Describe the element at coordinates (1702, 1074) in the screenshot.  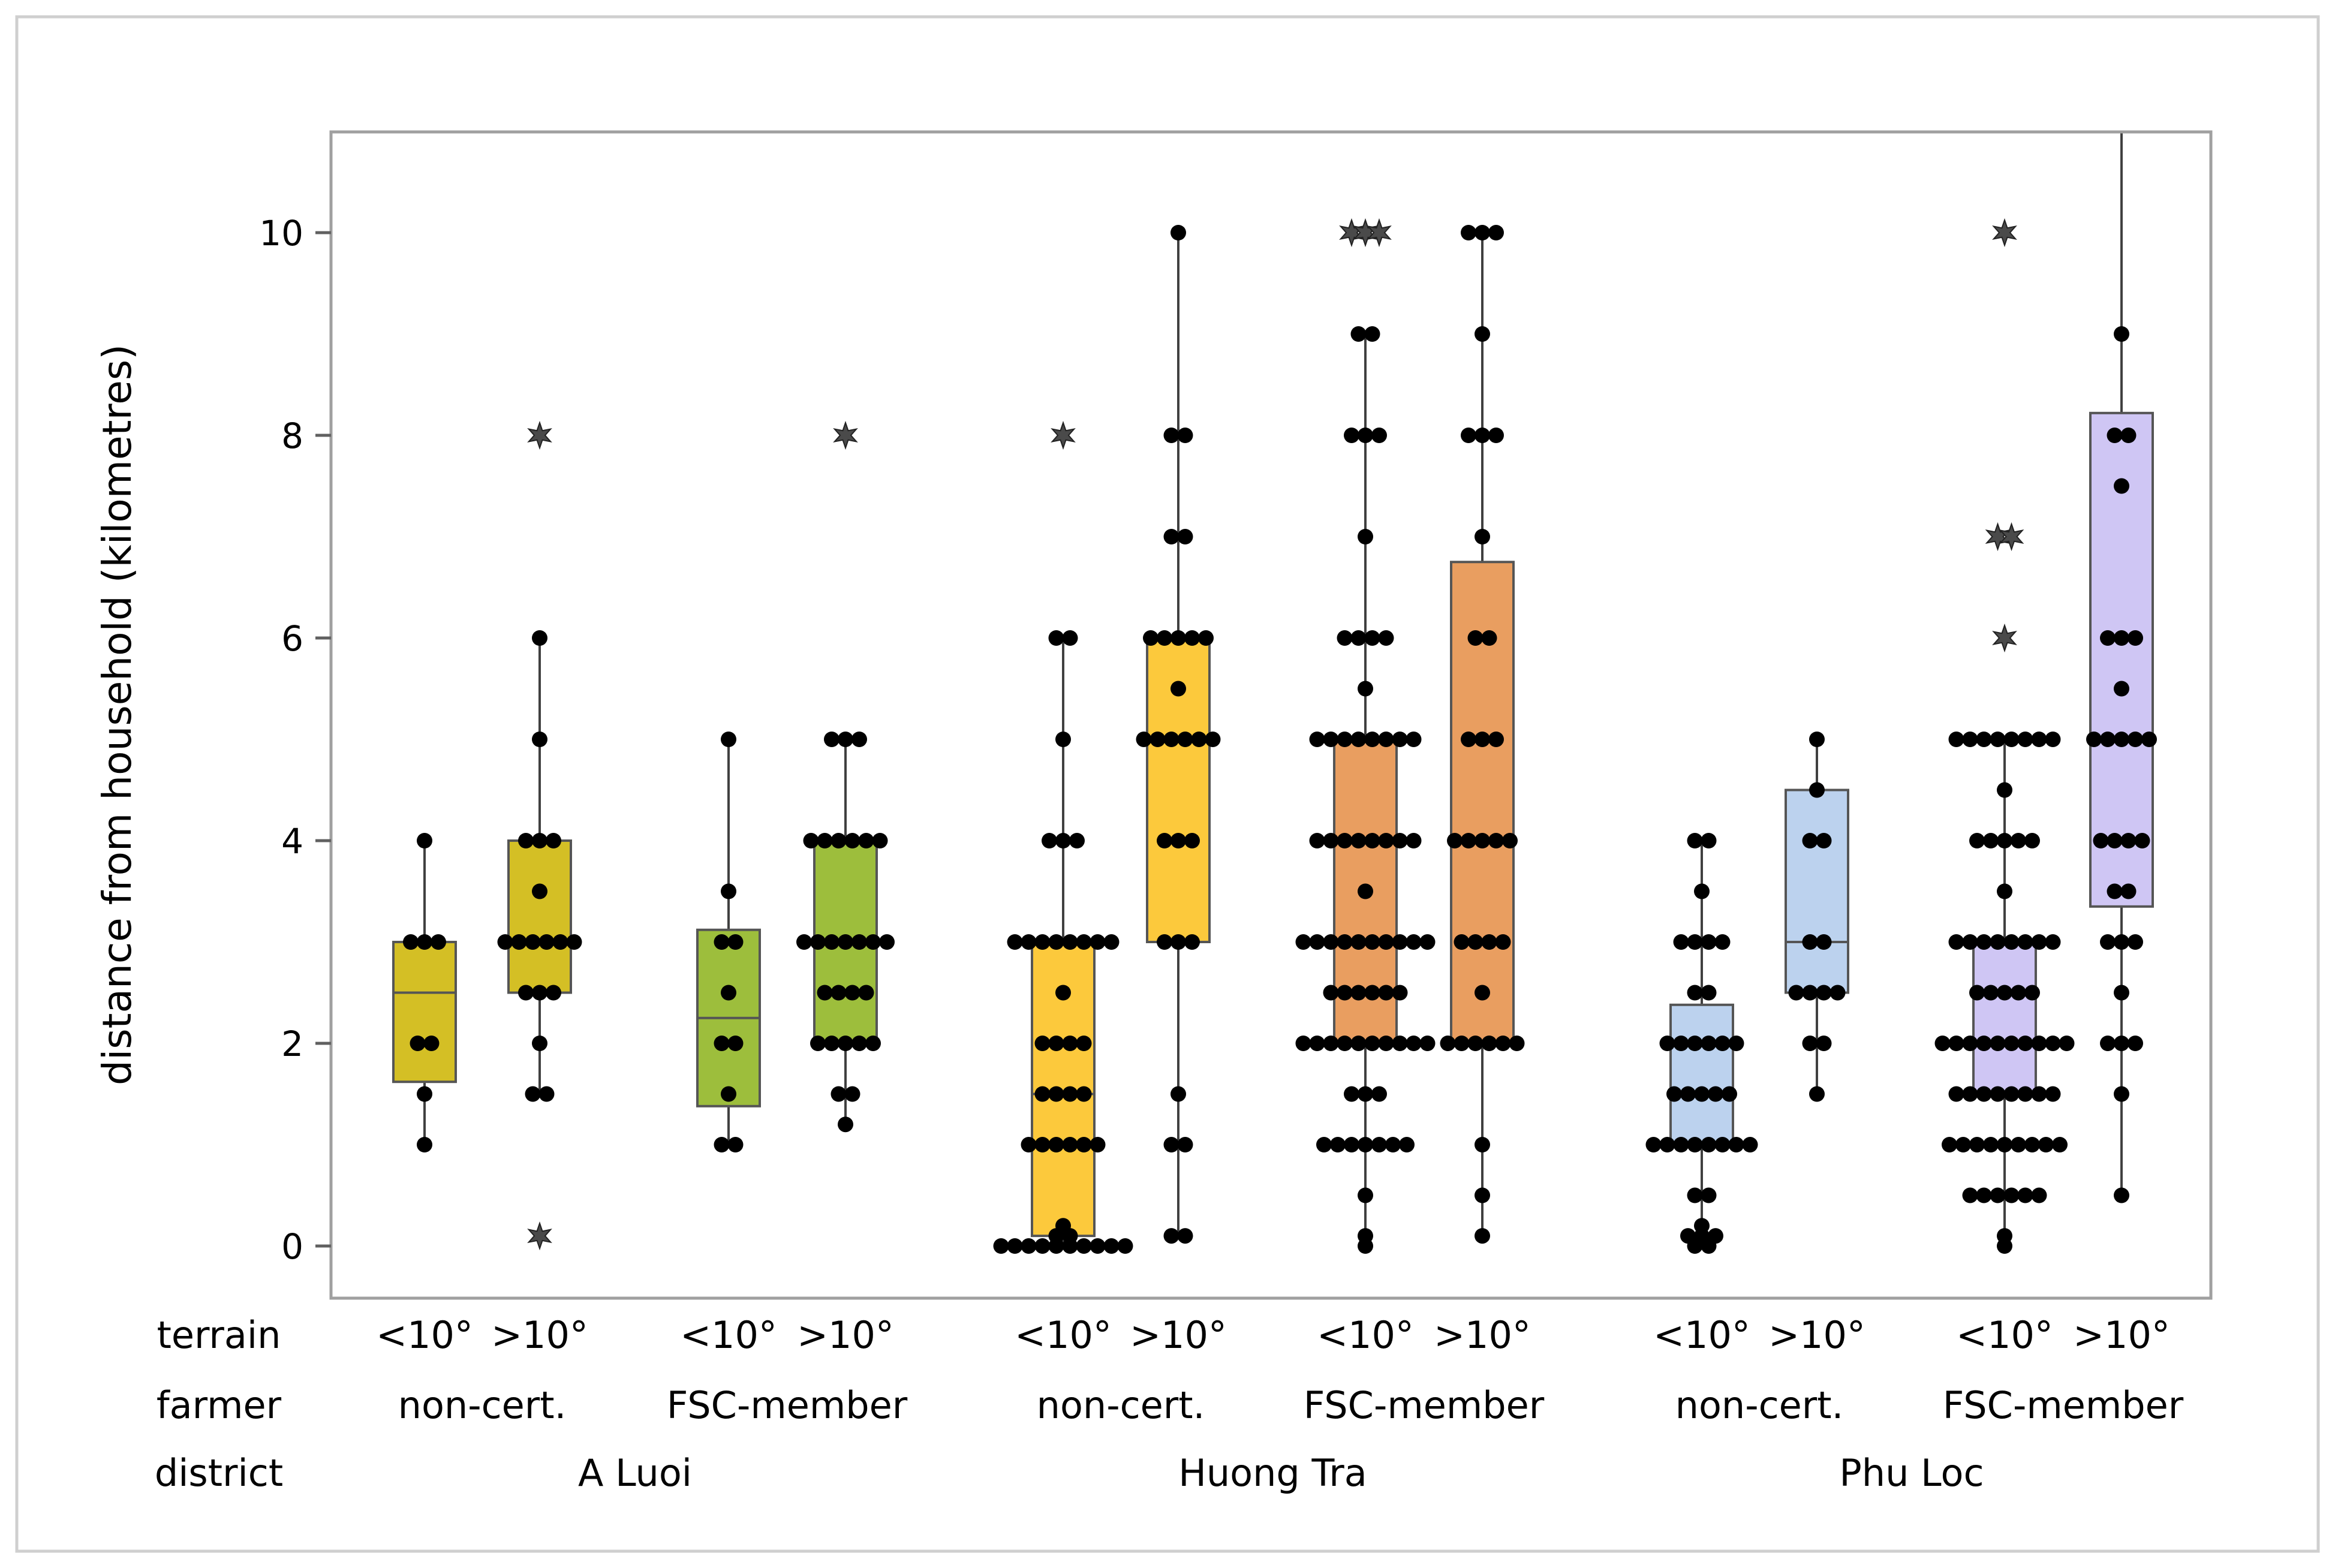
I see `box-iqr` at that location.